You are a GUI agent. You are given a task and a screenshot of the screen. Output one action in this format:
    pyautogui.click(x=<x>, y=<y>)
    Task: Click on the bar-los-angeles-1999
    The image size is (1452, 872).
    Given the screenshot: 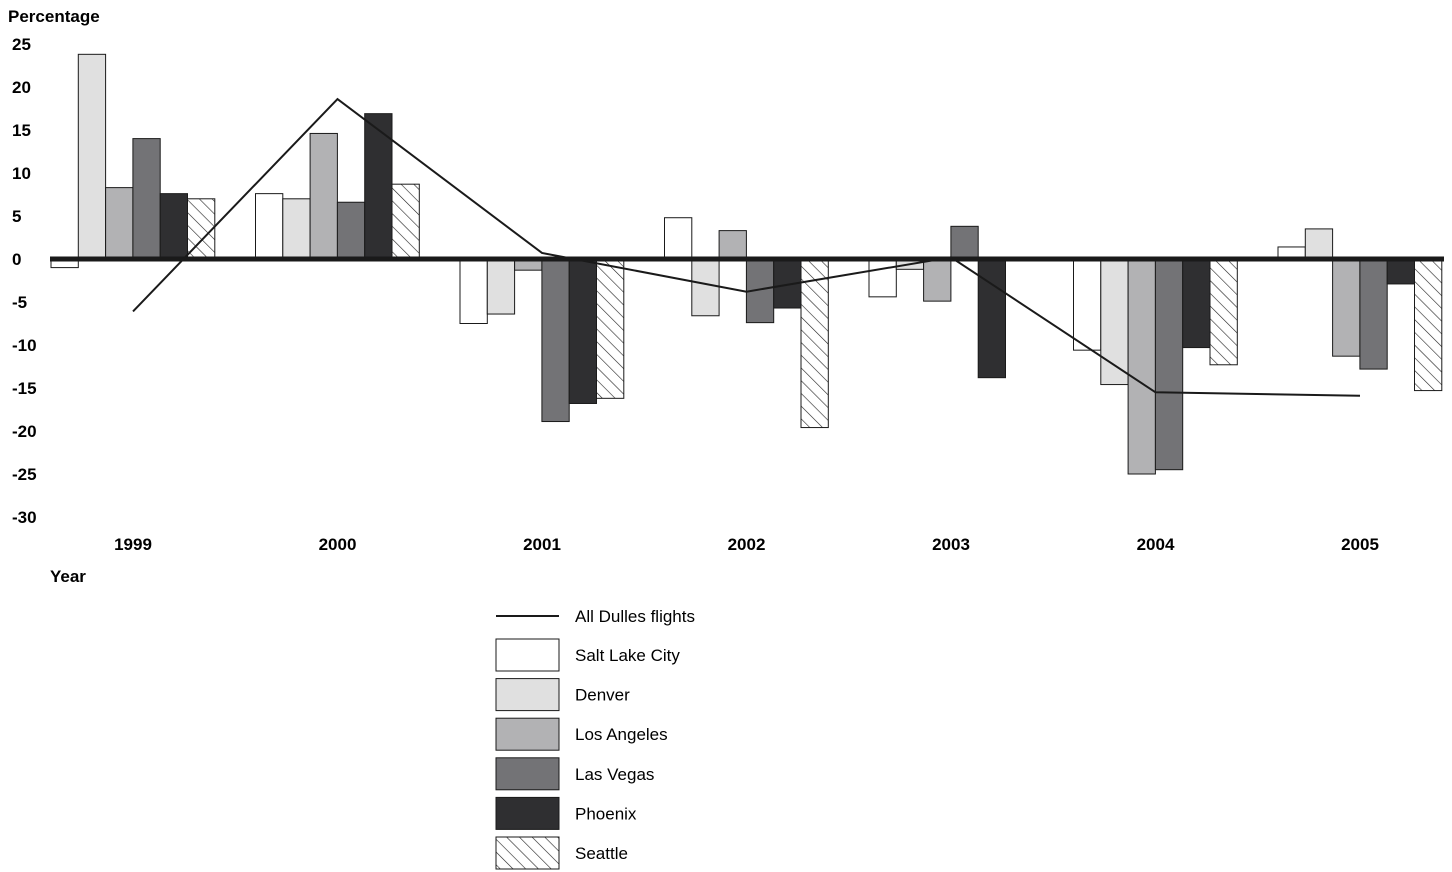 What is the action you would take?
    pyautogui.click(x=119, y=223)
    